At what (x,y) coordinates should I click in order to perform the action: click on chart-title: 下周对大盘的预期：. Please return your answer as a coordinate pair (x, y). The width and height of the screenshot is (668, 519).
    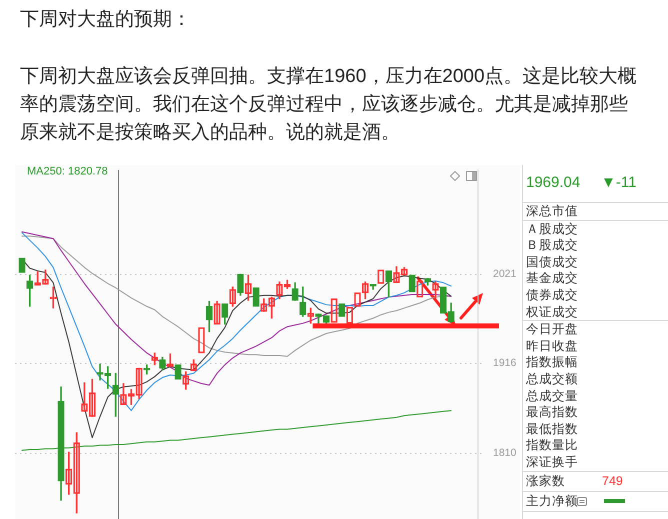
    Looking at the image, I should click on (105, 20).